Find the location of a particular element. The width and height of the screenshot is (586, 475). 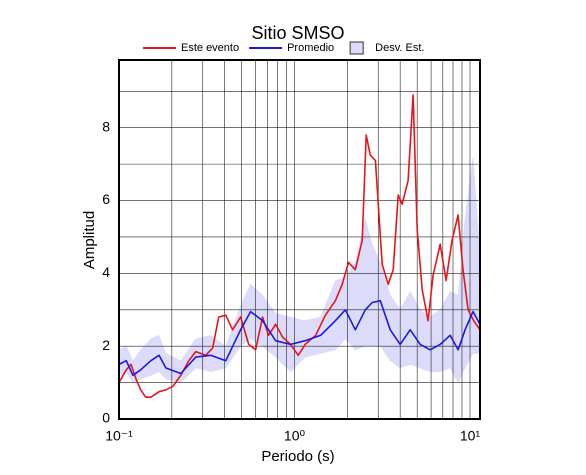

y-tick-label: 8 is located at coordinates (106, 126).